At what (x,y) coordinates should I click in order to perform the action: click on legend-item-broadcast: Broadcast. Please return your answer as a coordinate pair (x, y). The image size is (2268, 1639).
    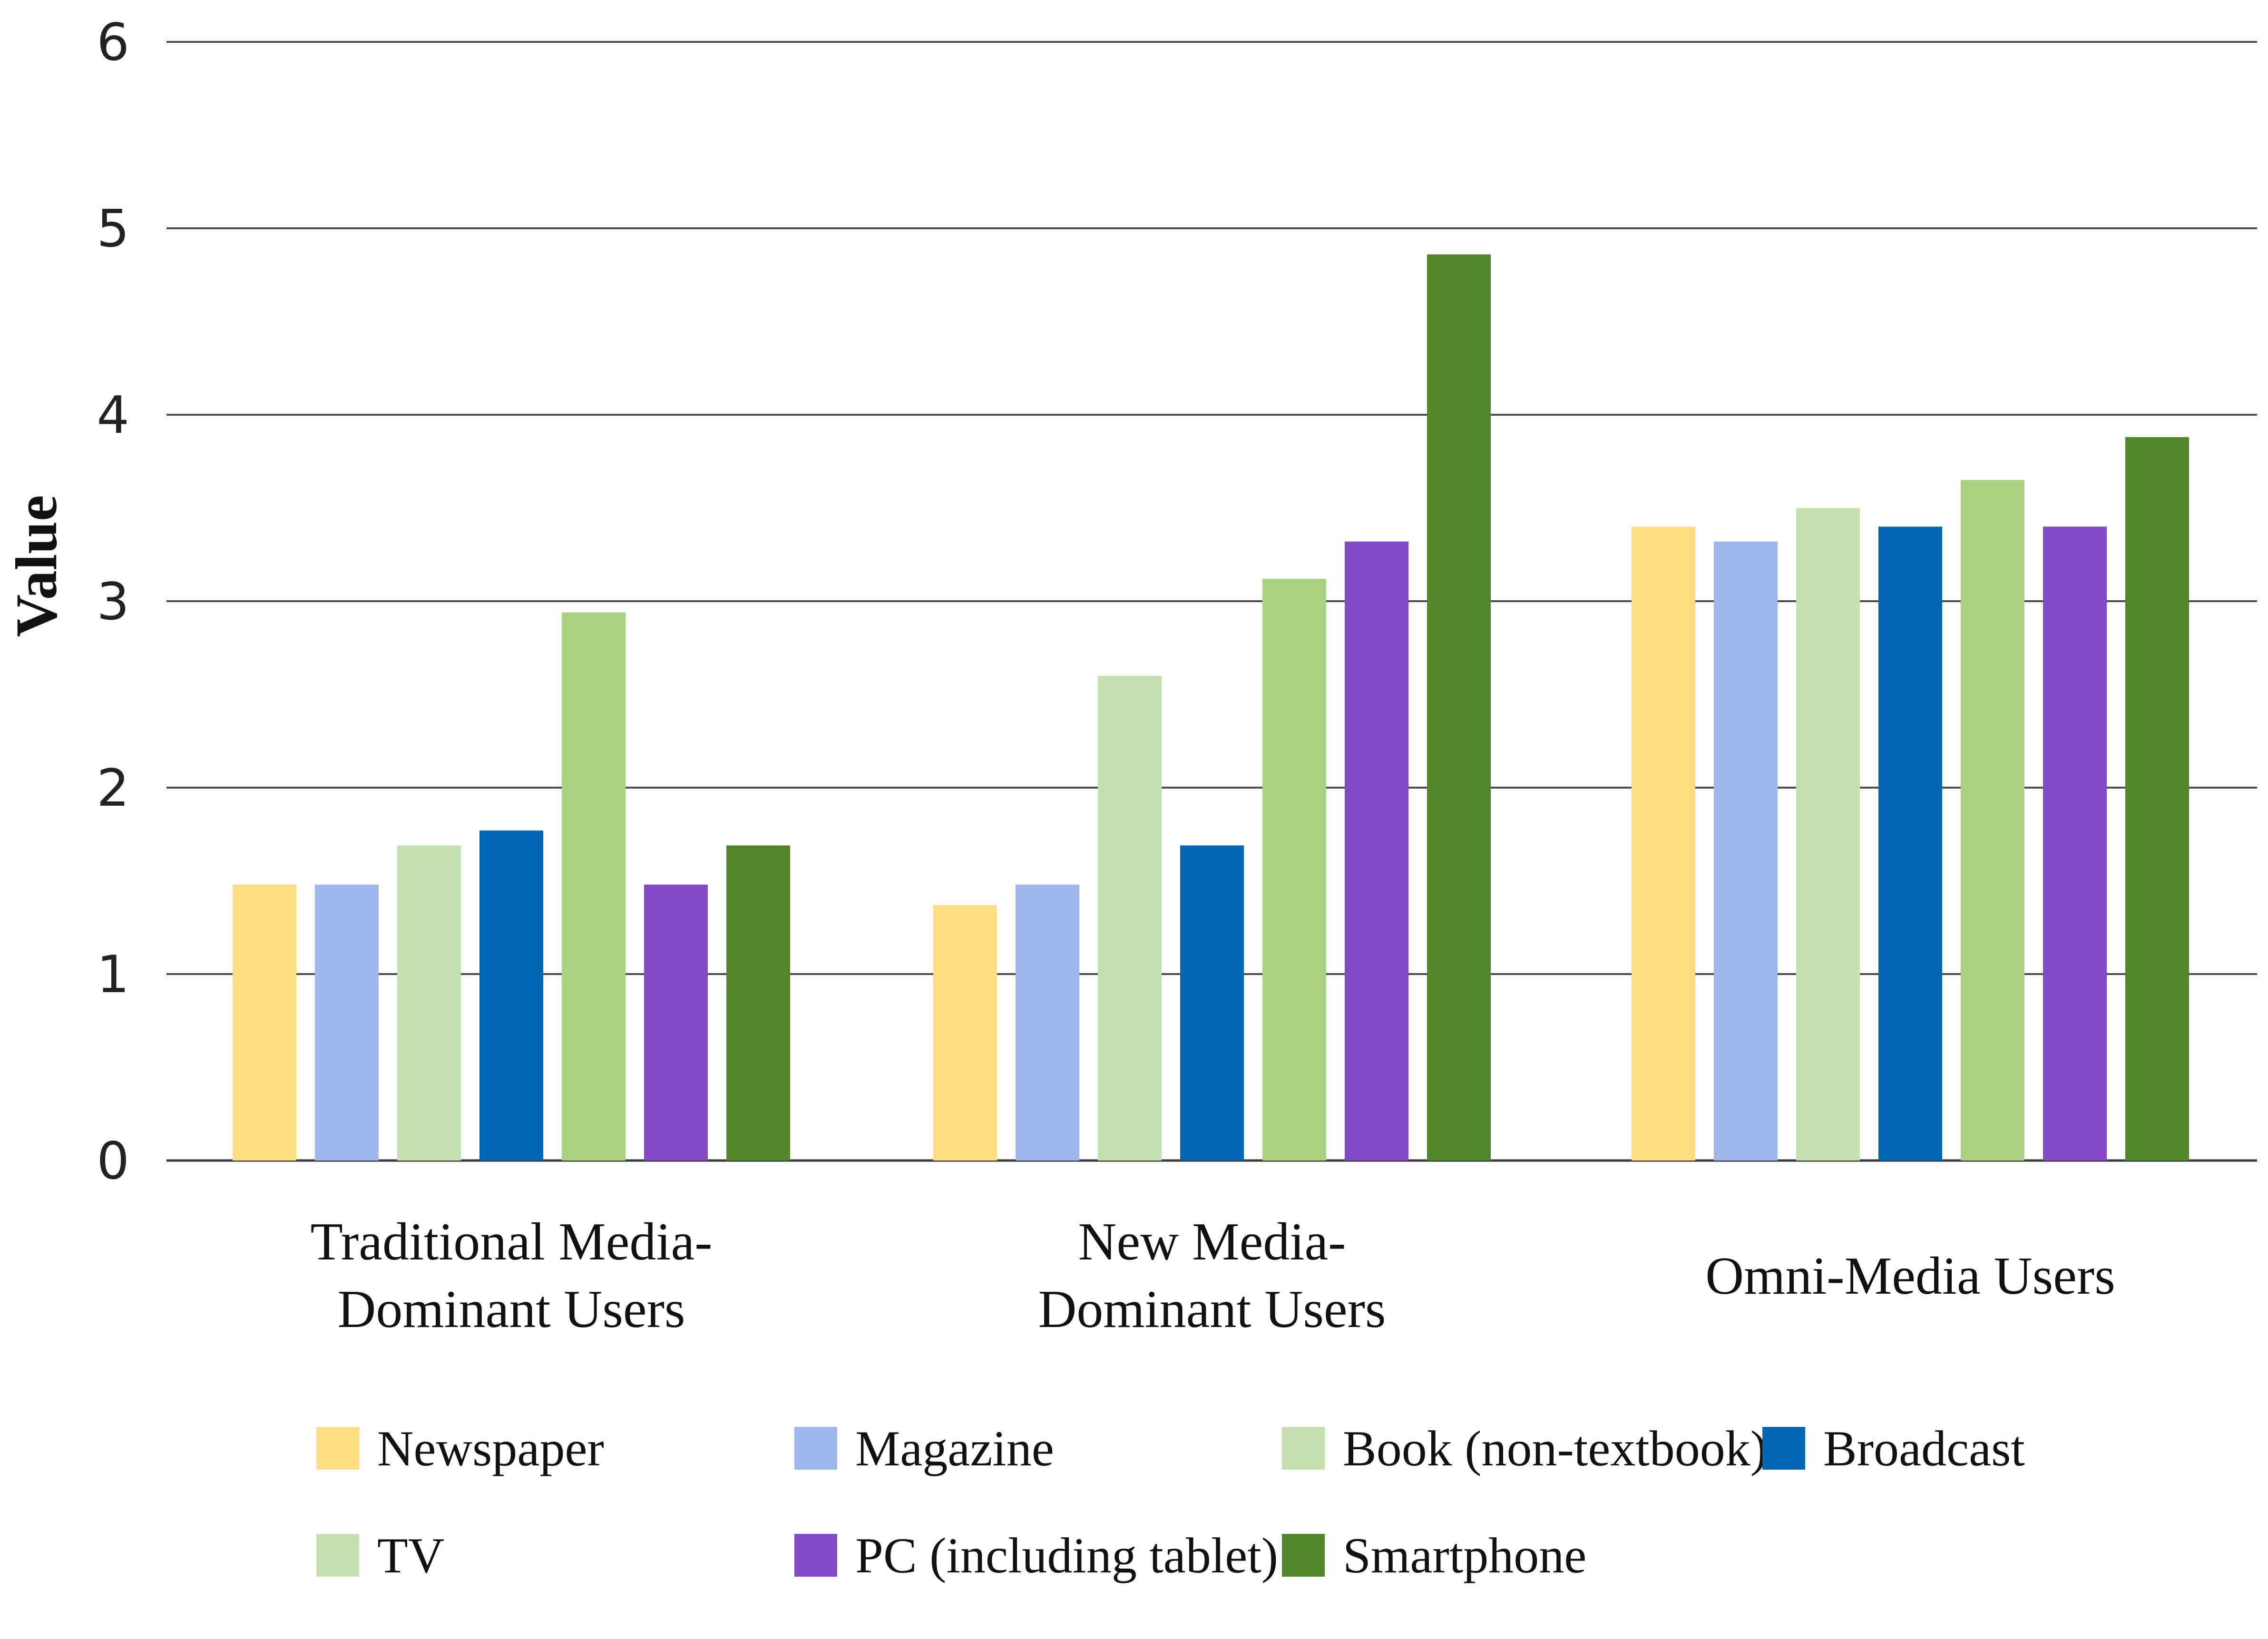
    Looking at the image, I should click on (1893, 1448).